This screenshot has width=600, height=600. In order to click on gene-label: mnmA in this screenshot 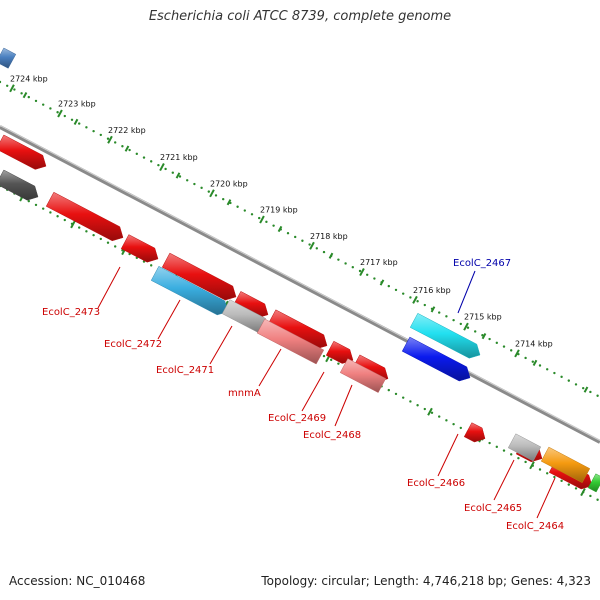, I will do `click(244, 393)`.